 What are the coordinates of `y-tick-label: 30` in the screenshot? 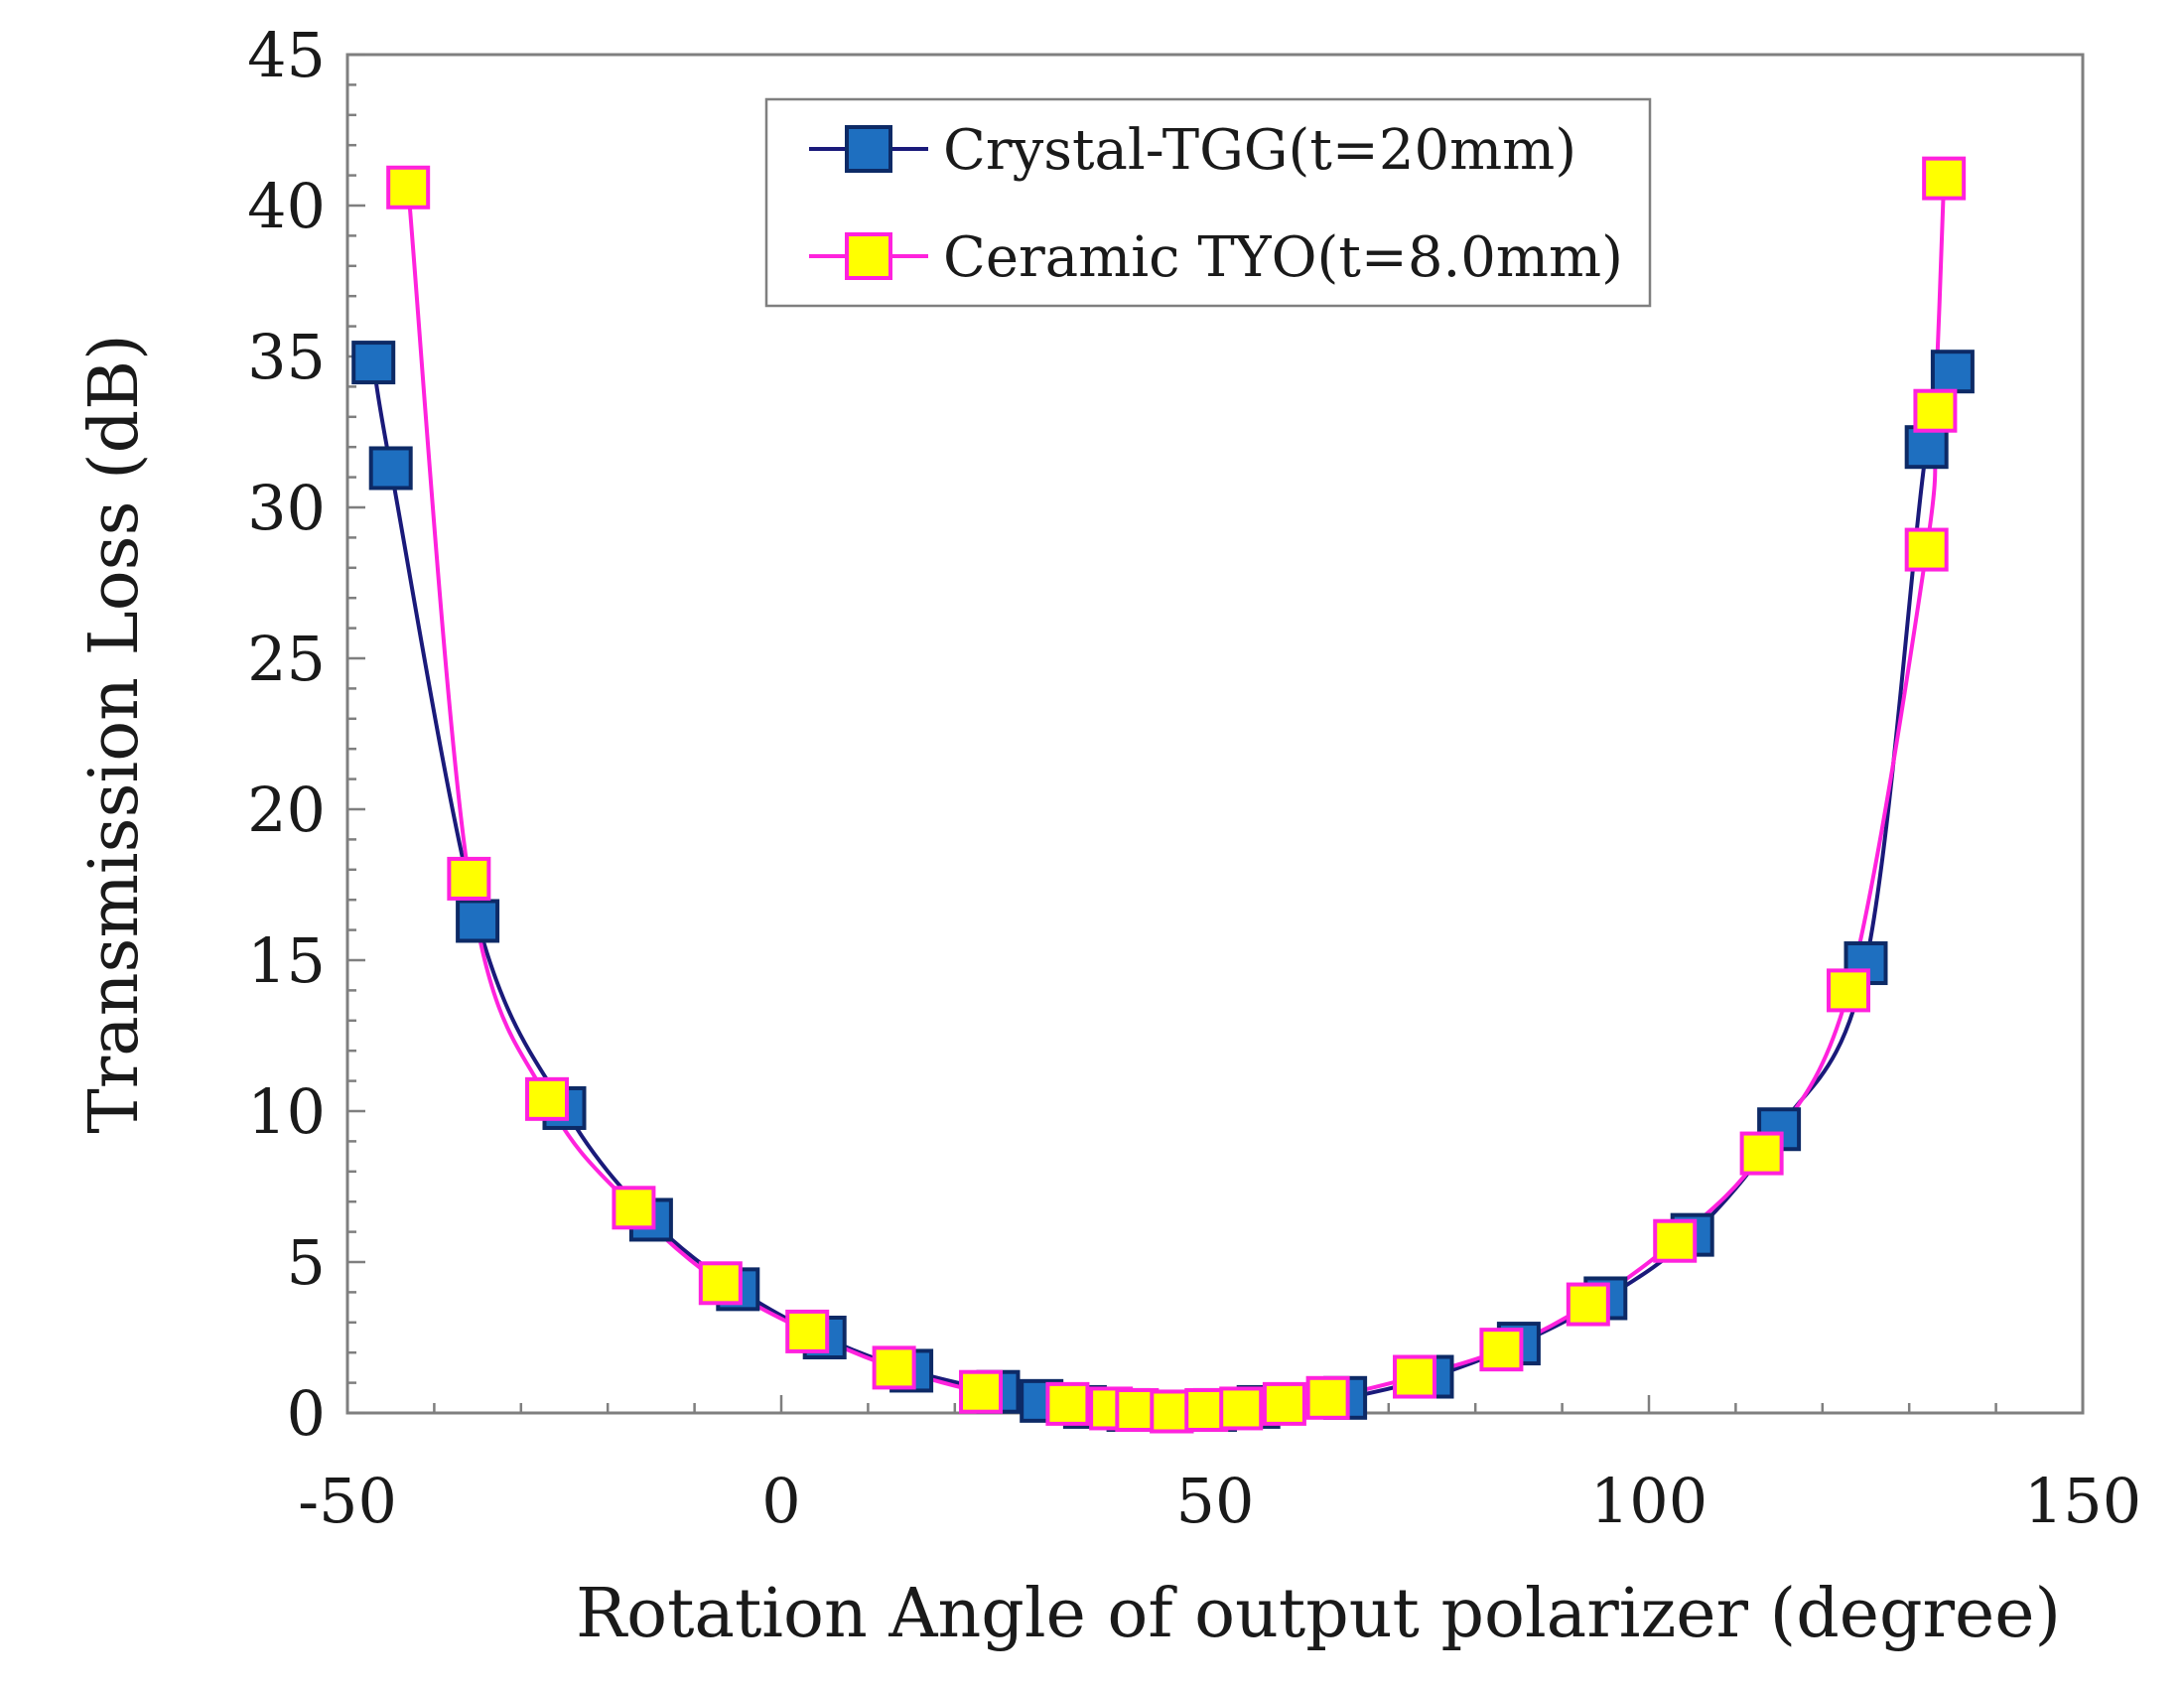 It's located at (286, 508).